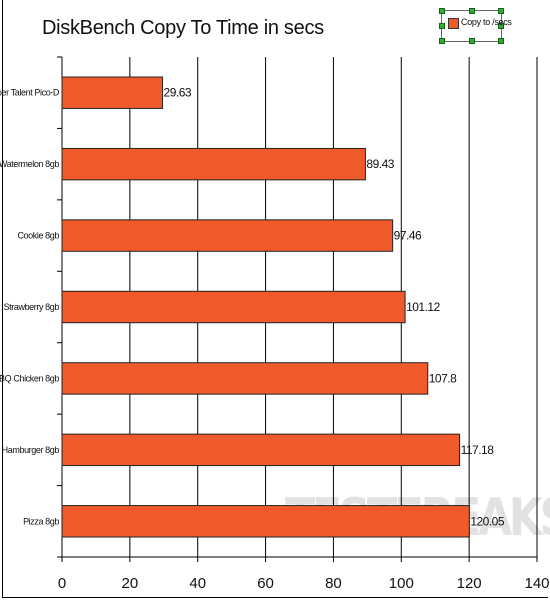 The height and width of the screenshot is (600, 550). Describe the element at coordinates (275, 597) in the screenshot. I see `frame-bottom-border` at that location.